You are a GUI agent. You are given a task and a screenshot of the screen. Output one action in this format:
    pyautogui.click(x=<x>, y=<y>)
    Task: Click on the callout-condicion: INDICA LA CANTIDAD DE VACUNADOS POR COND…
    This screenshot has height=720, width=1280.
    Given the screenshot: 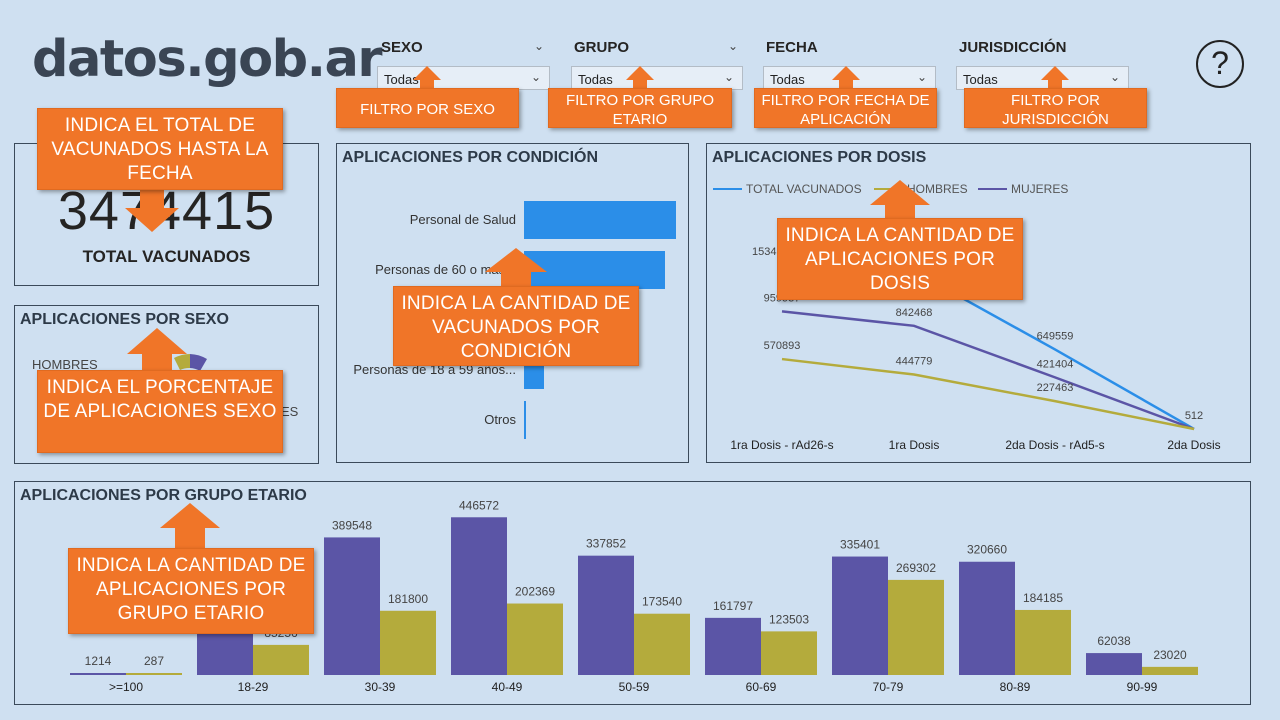 What is the action you would take?
    pyautogui.click(x=516, y=326)
    